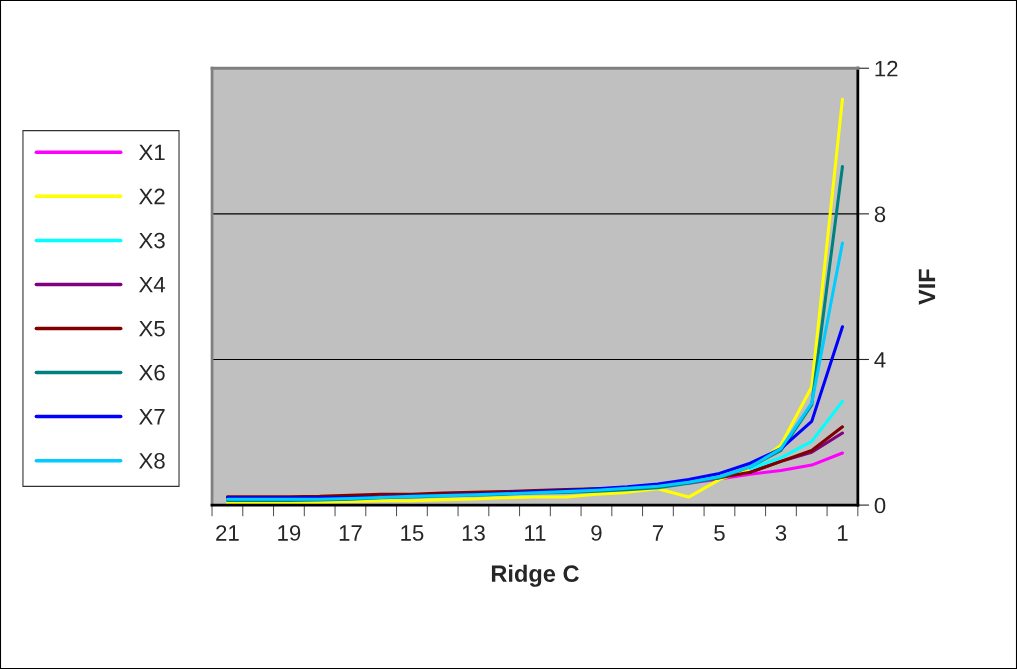 This screenshot has height=669, width=1017. I want to click on y-tick-label: 0, so click(880, 505).